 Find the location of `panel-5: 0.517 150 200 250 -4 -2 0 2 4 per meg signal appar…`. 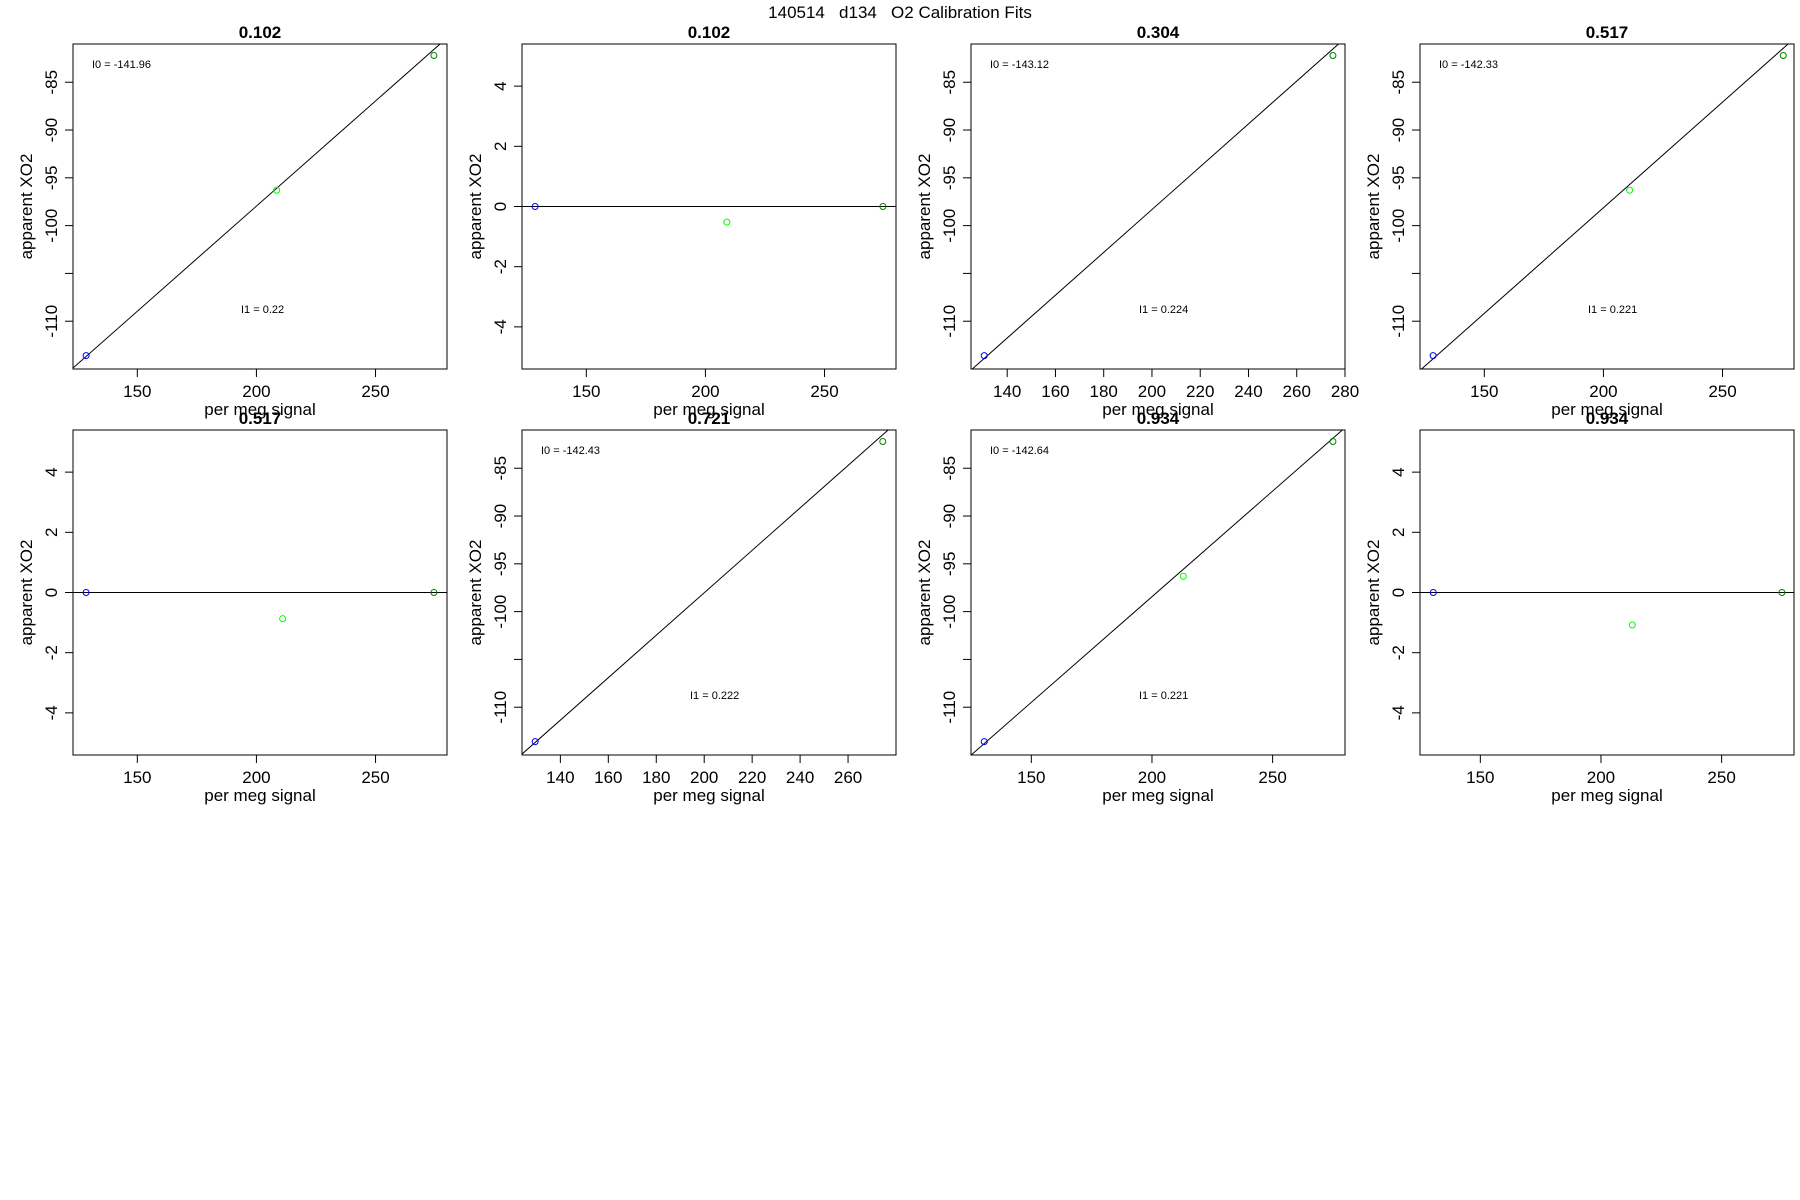

panel-5: 0.517 150 200 250 -4 -2 0 2 4 per meg signal appar… is located at coordinates (232, 607).